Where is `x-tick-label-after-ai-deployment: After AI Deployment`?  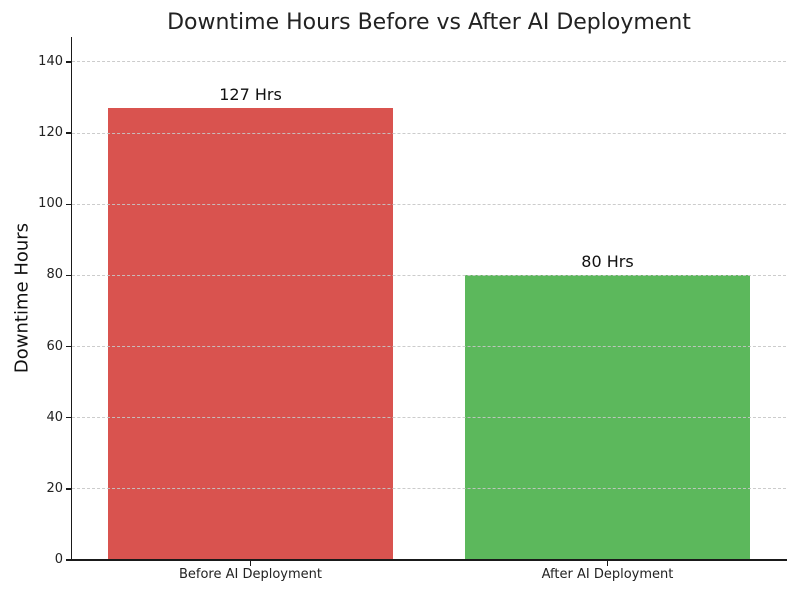 x-tick-label-after-ai-deployment: After AI Deployment is located at coordinates (607, 574).